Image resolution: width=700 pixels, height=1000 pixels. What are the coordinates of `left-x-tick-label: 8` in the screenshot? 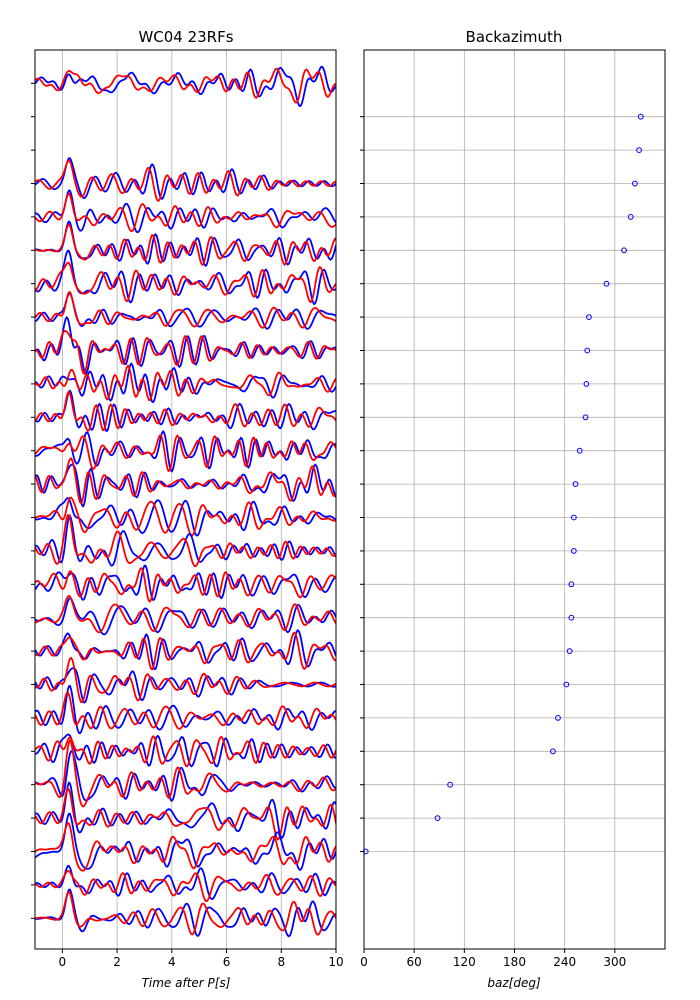 It's located at (281, 962).